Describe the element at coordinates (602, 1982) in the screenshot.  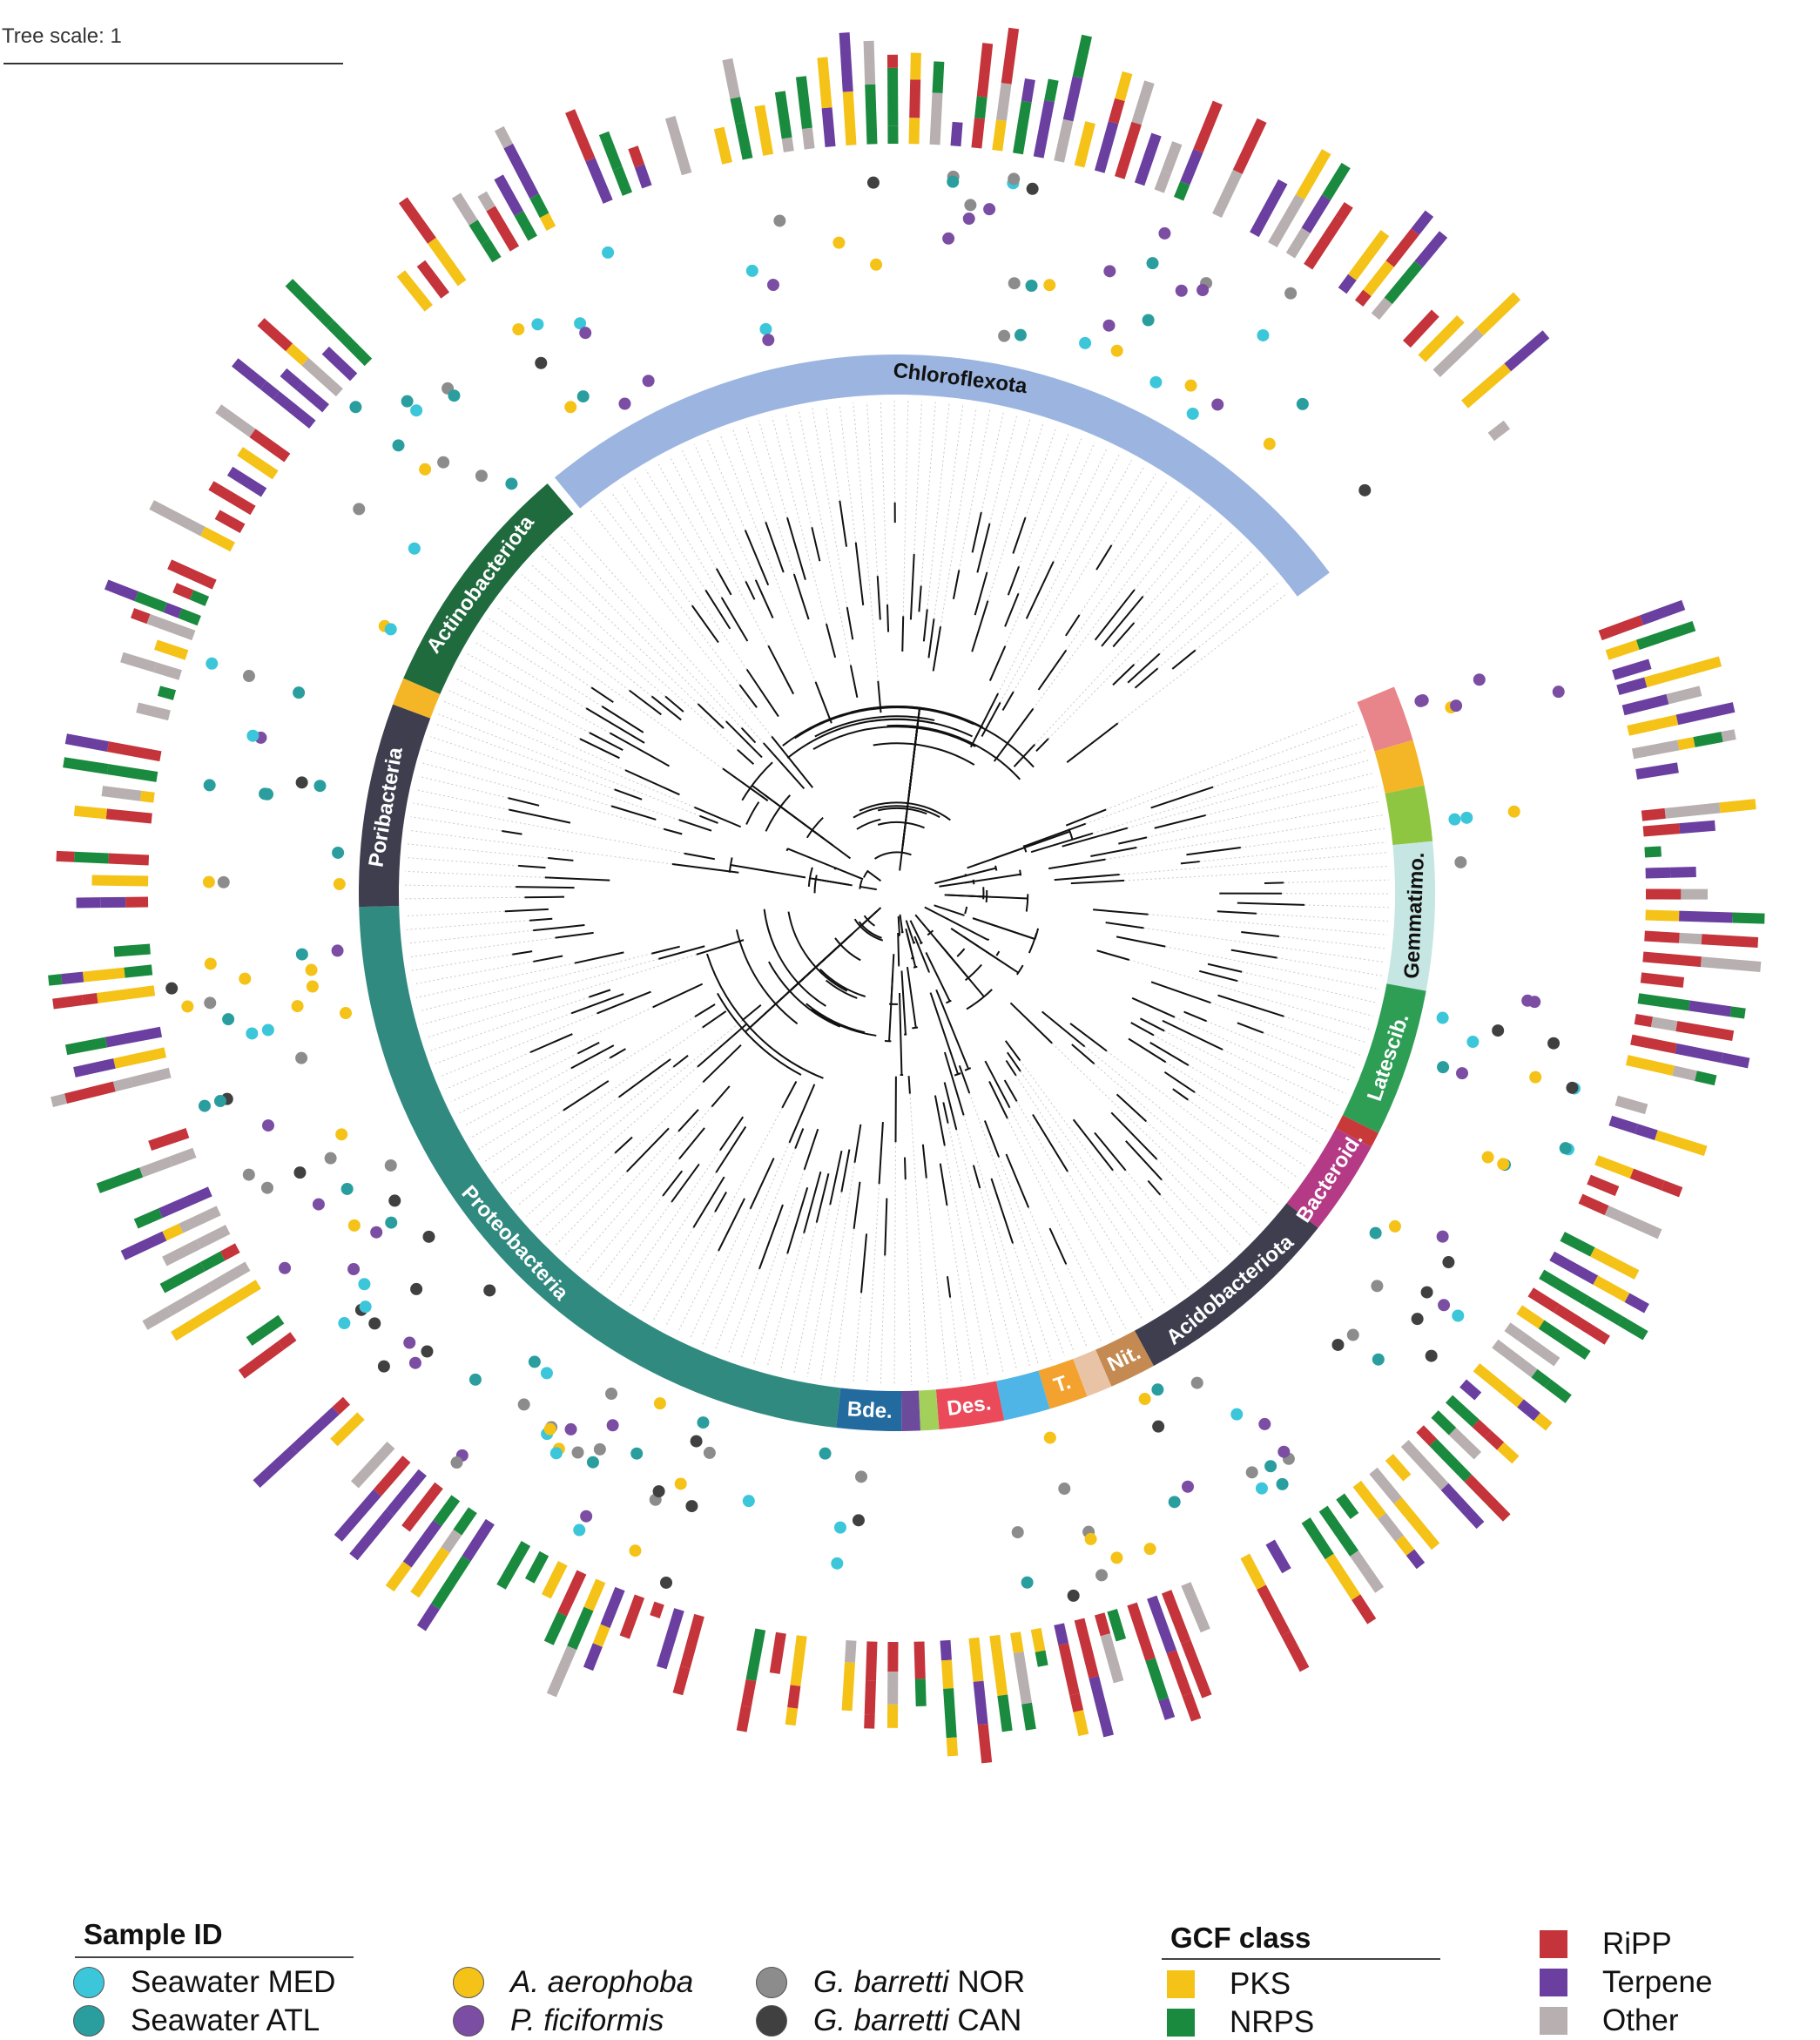
I see `legend-label: A. aerophoba` at that location.